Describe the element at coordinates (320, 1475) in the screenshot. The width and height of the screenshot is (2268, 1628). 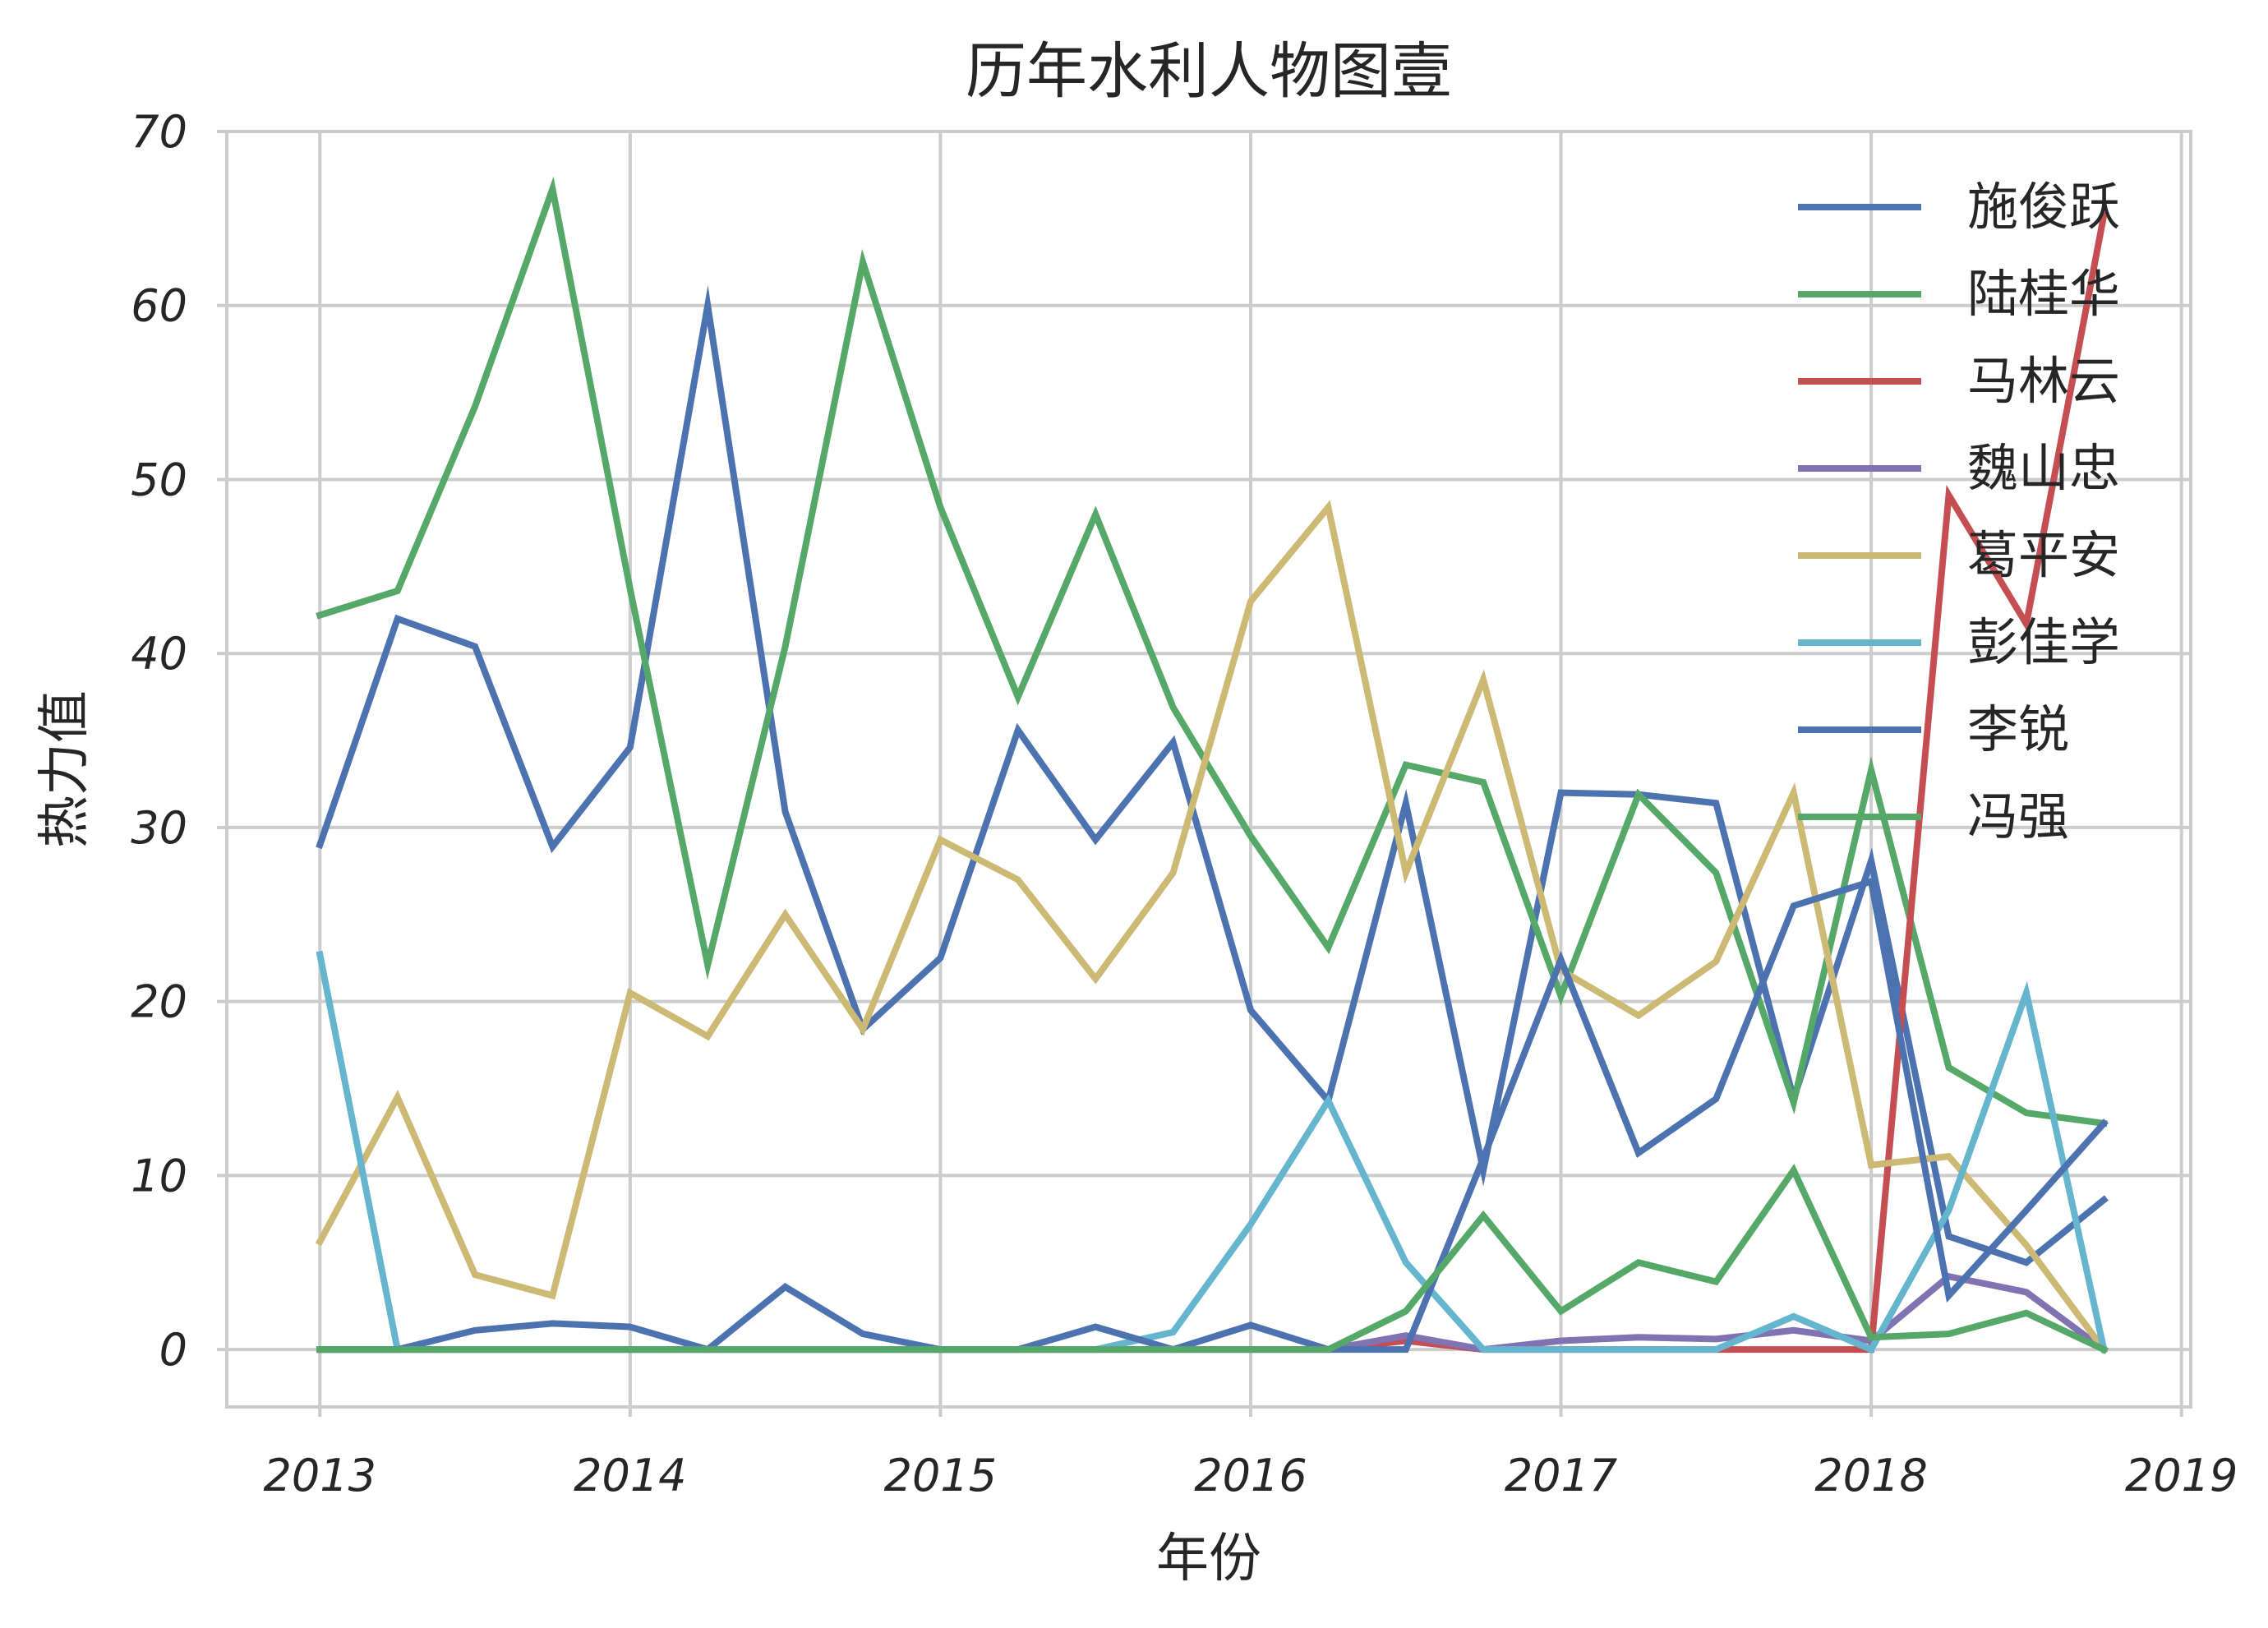
I see `x-tick-label: 2013` at that location.